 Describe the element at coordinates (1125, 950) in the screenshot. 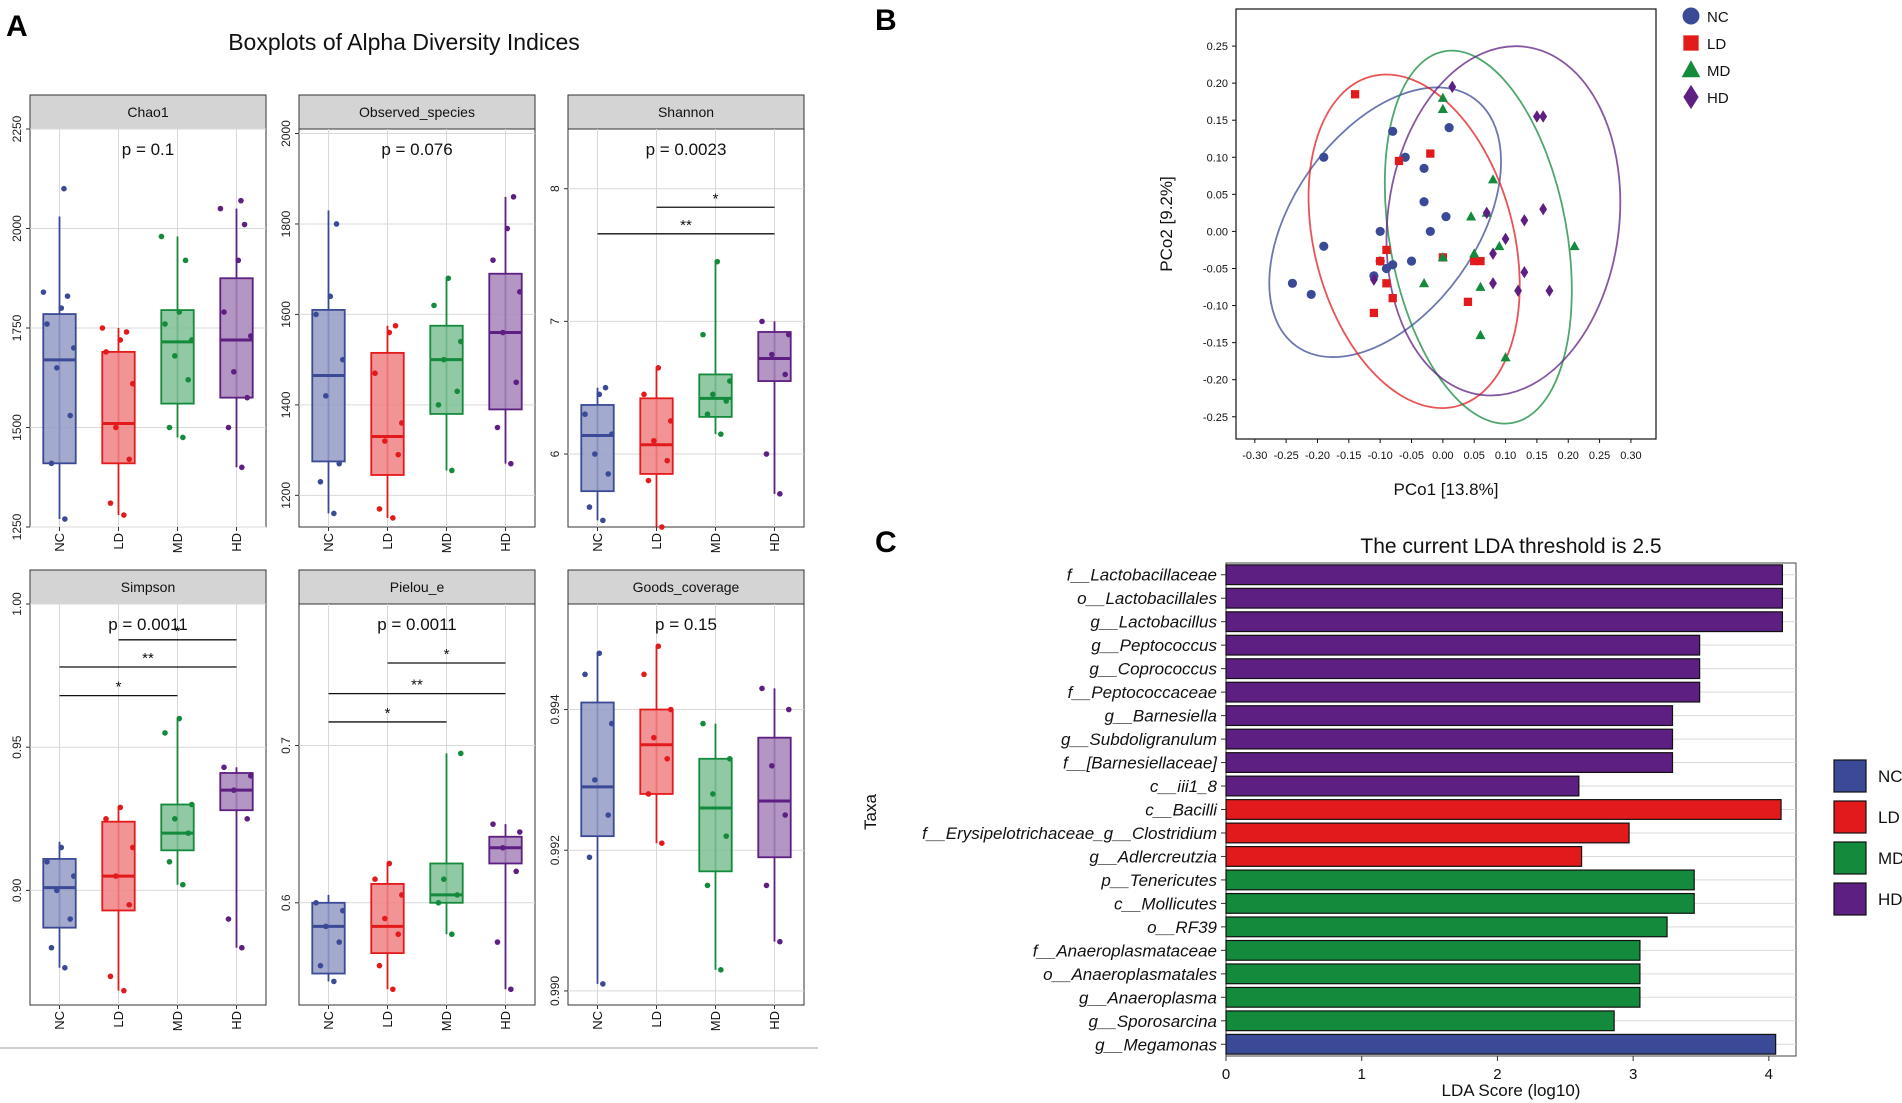

I see `taxon-label: f__Anaeroplasmataceae` at that location.